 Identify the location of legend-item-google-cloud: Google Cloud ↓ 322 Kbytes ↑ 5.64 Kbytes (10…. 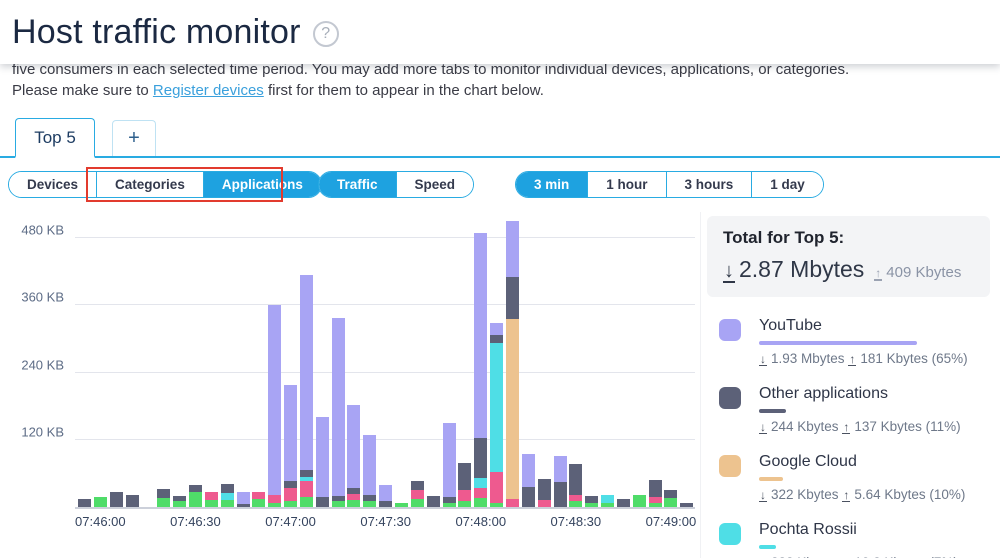
(853, 477).